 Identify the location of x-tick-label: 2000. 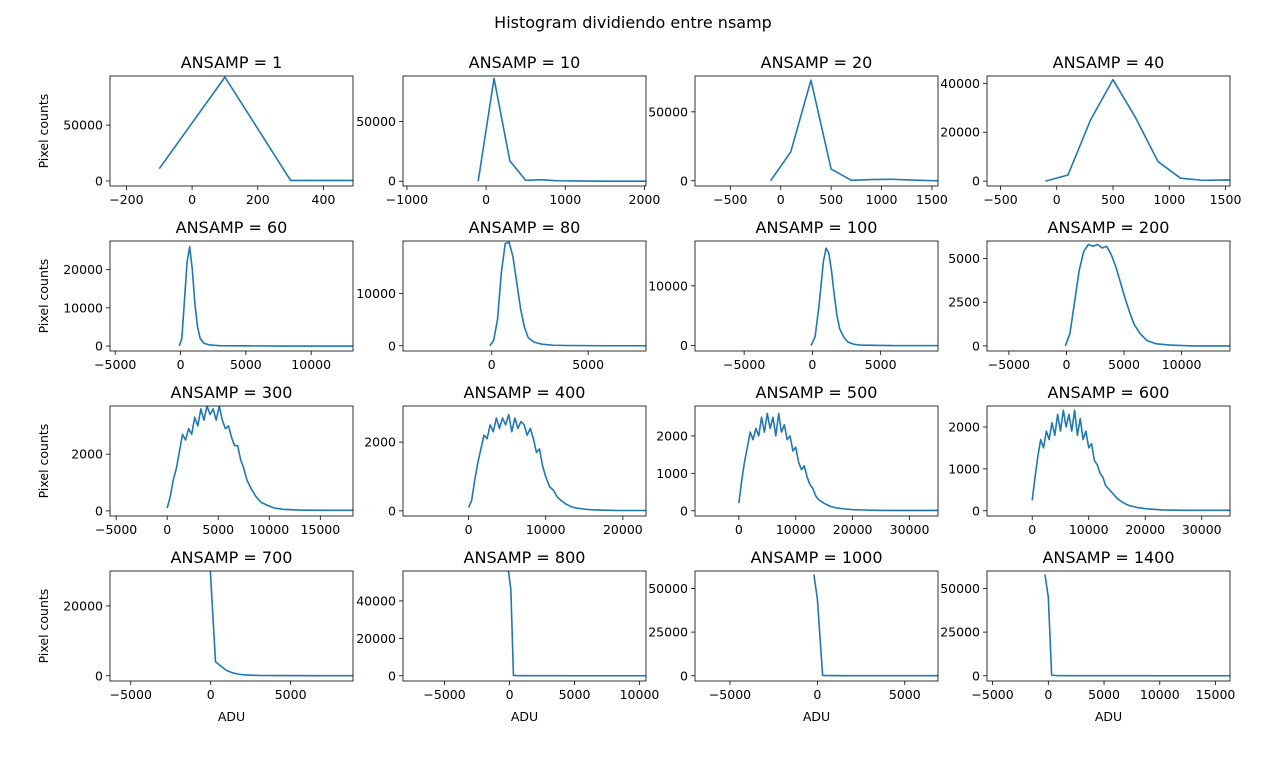
(645, 199).